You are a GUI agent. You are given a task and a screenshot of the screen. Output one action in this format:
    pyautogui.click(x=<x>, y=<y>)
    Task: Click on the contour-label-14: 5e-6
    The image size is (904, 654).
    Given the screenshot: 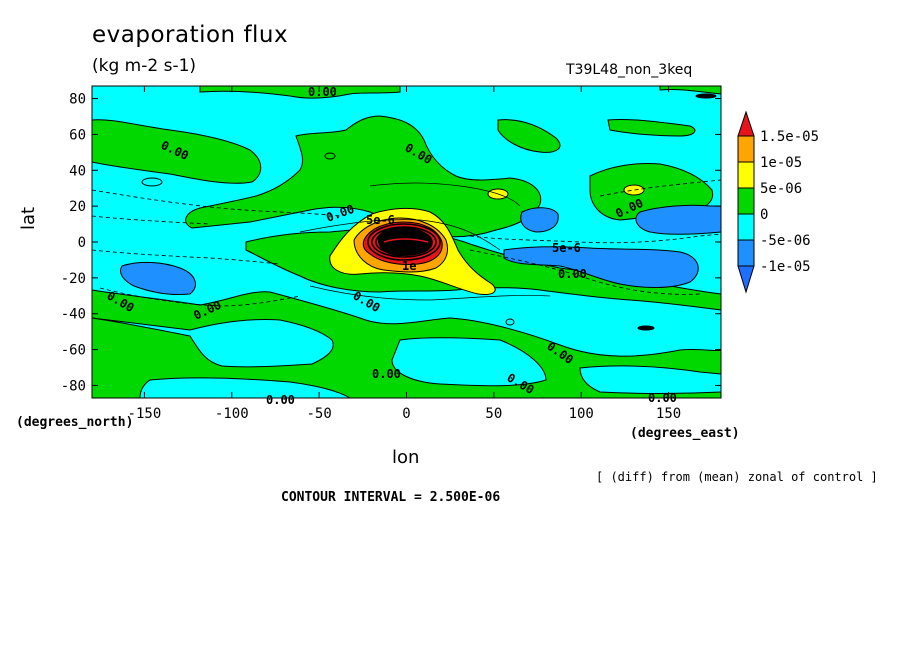 What is the action you would take?
    pyautogui.click(x=566, y=248)
    